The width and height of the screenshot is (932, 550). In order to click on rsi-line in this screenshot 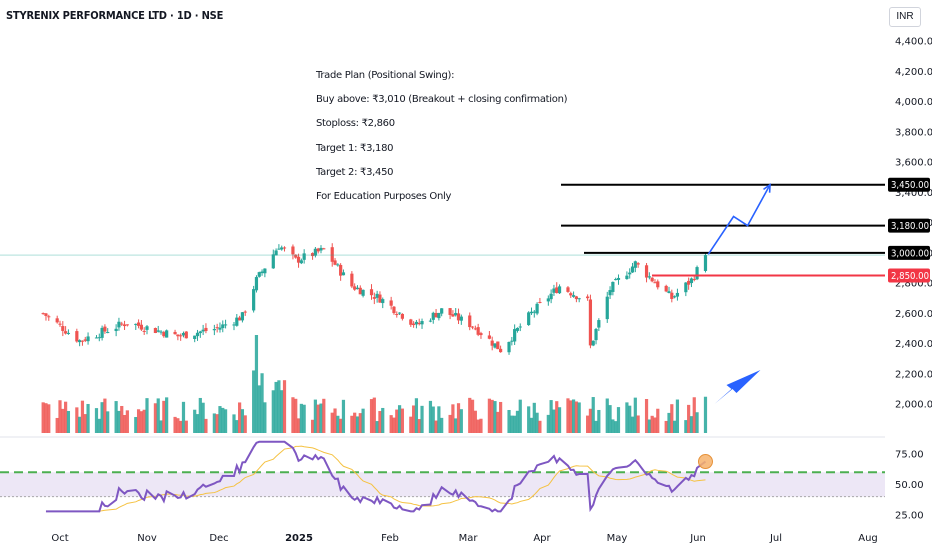, I will do `click(376, 476)`.